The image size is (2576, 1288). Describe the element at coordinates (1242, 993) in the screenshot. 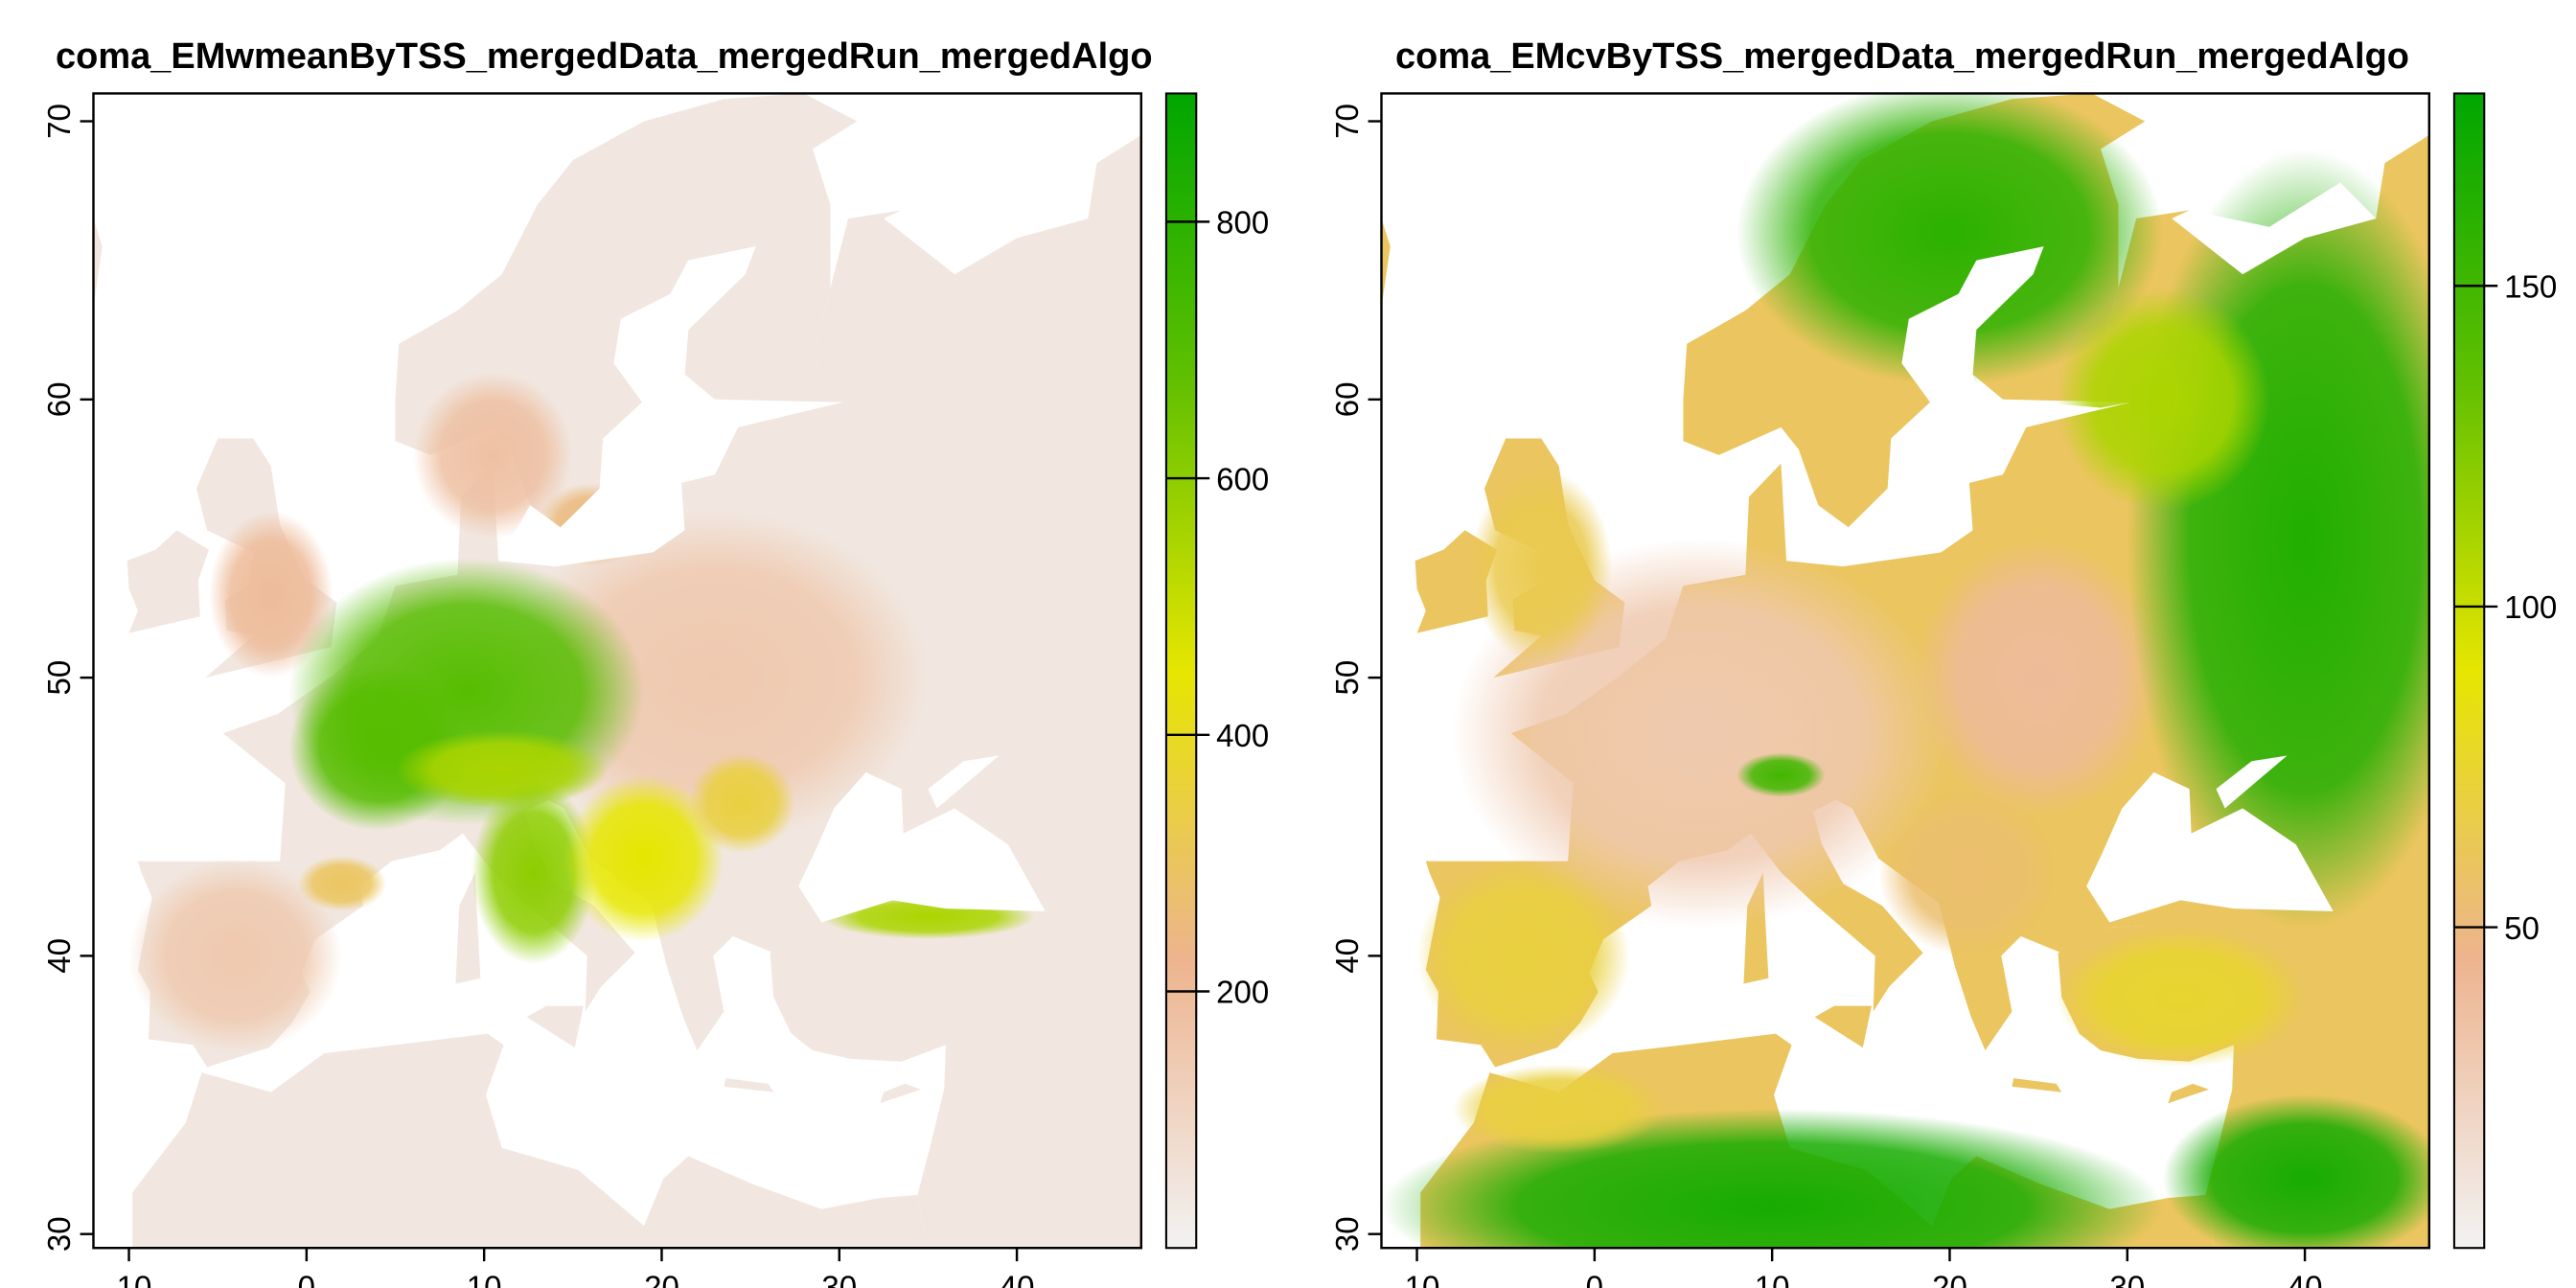

I see `colorbar-tick-label: 200` at that location.